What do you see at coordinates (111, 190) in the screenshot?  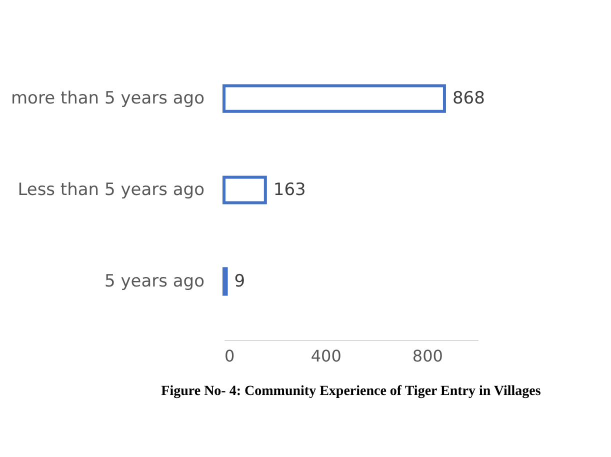 I see `y-tick-label: Less than 5 years ago` at bounding box center [111, 190].